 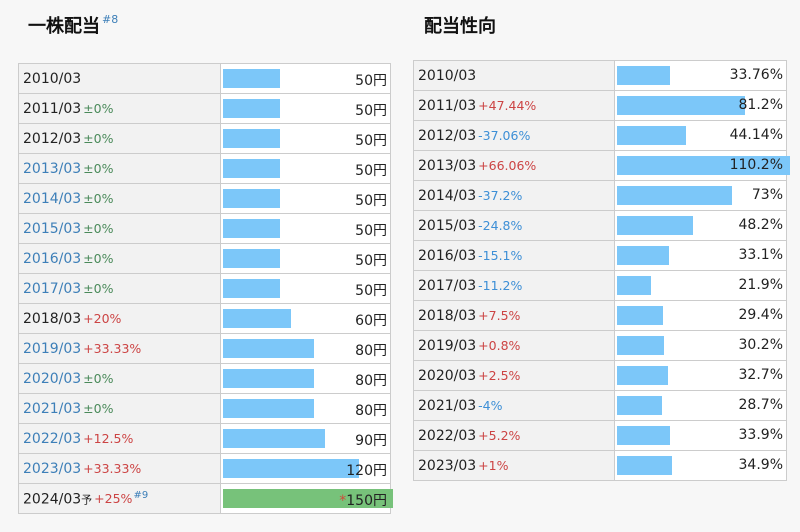 What do you see at coordinates (500, 255) in the screenshot?
I see `change-percent: -15.1%` at bounding box center [500, 255].